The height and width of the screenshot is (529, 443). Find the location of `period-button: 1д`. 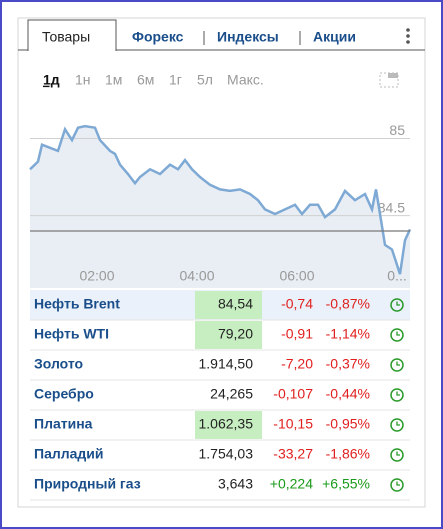

period-button: 1д is located at coordinates (51, 80).